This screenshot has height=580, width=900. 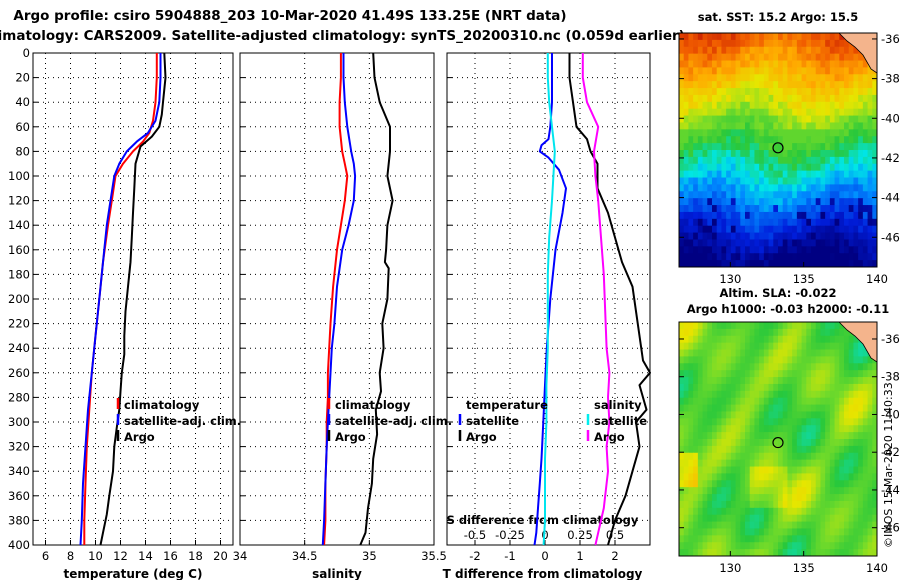 I want to click on y-tick-label: 320, so click(x=19, y=447).